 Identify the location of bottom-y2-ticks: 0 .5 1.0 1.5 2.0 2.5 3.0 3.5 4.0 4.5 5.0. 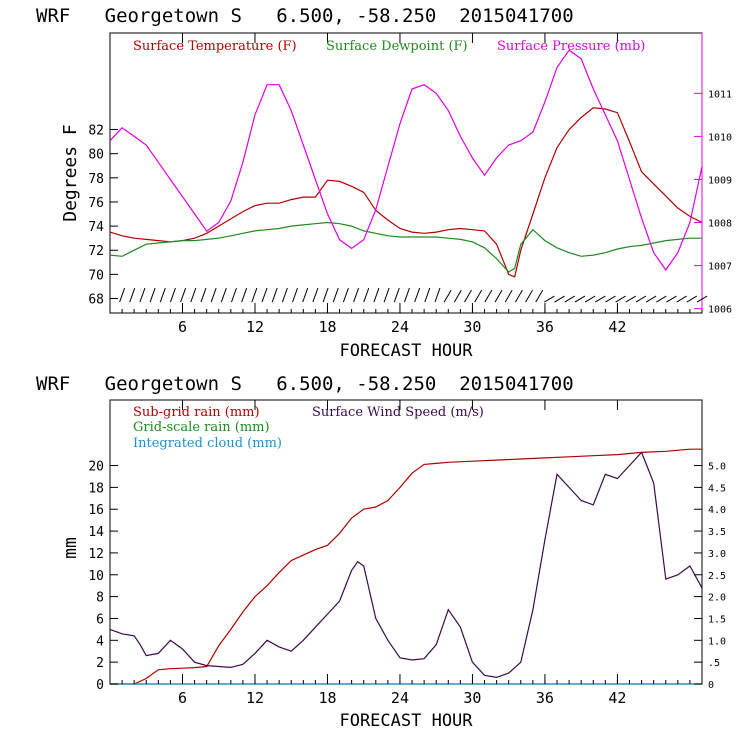
(710, 576).